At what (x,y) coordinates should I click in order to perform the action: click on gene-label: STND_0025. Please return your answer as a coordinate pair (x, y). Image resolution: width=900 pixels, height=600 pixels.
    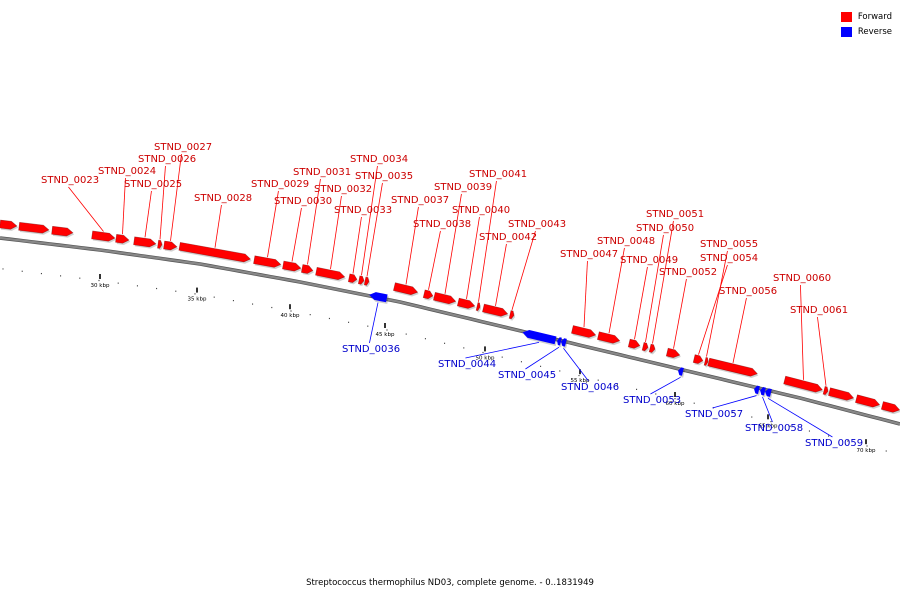
    Looking at the image, I should click on (153, 184).